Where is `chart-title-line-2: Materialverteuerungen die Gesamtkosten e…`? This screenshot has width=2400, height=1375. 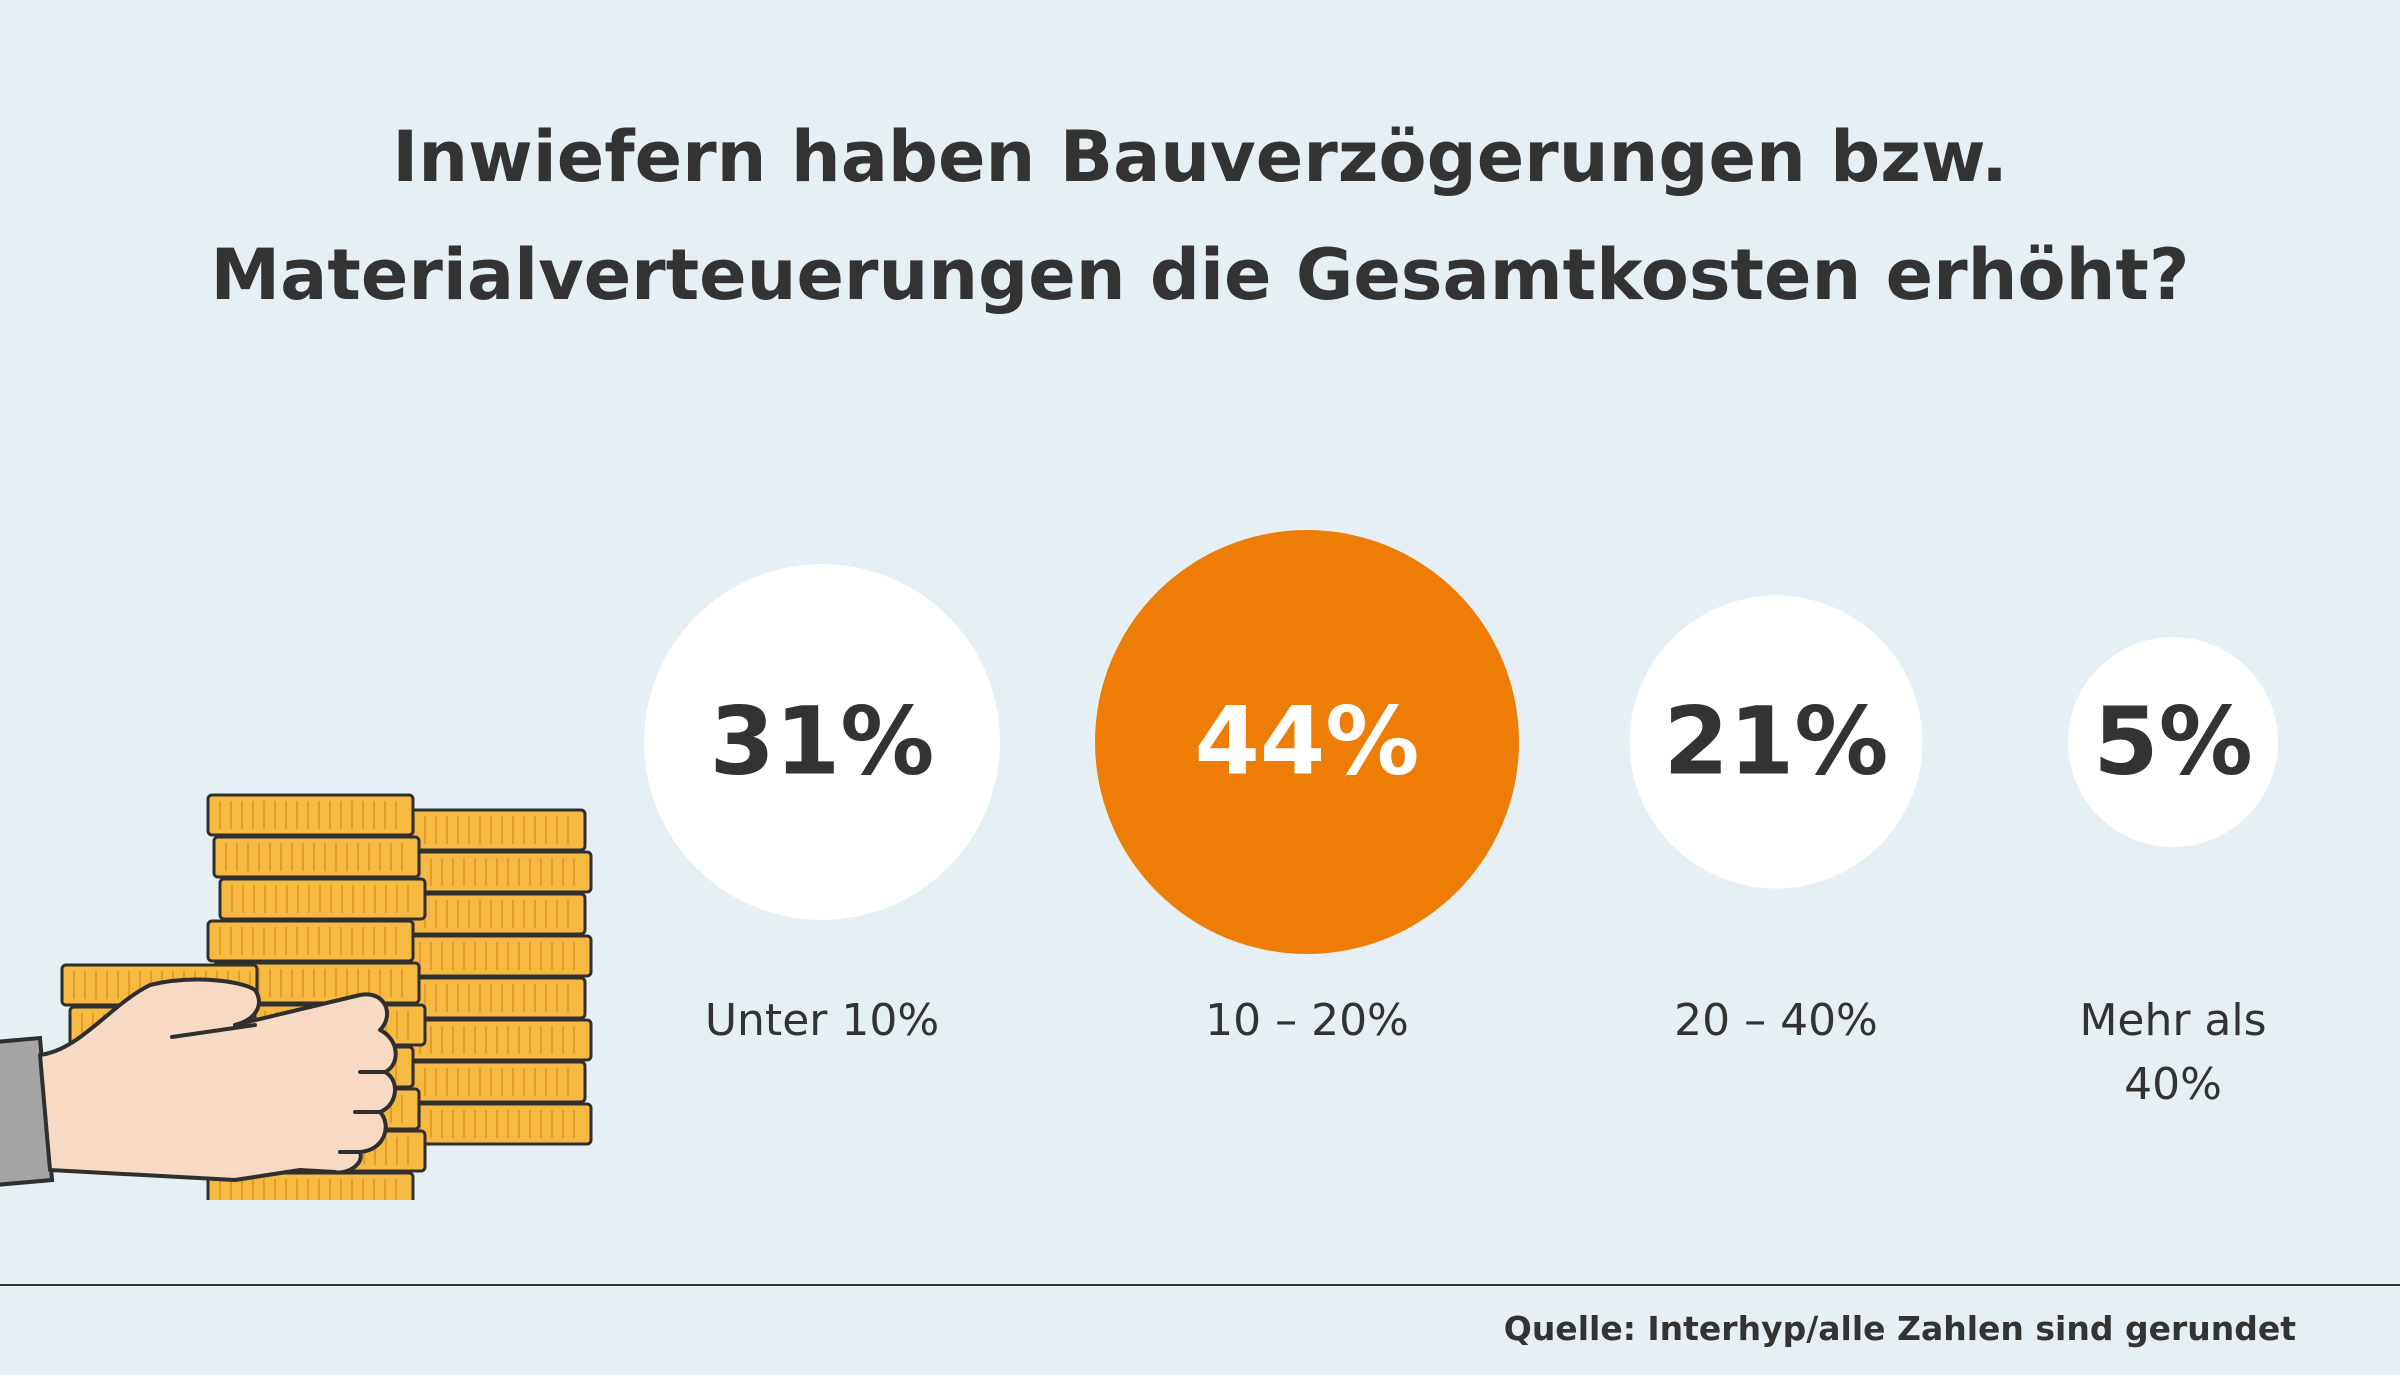 chart-title-line-2: Materialverteuerungen die Gesamtkosten e… is located at coordinates (1200, 275).